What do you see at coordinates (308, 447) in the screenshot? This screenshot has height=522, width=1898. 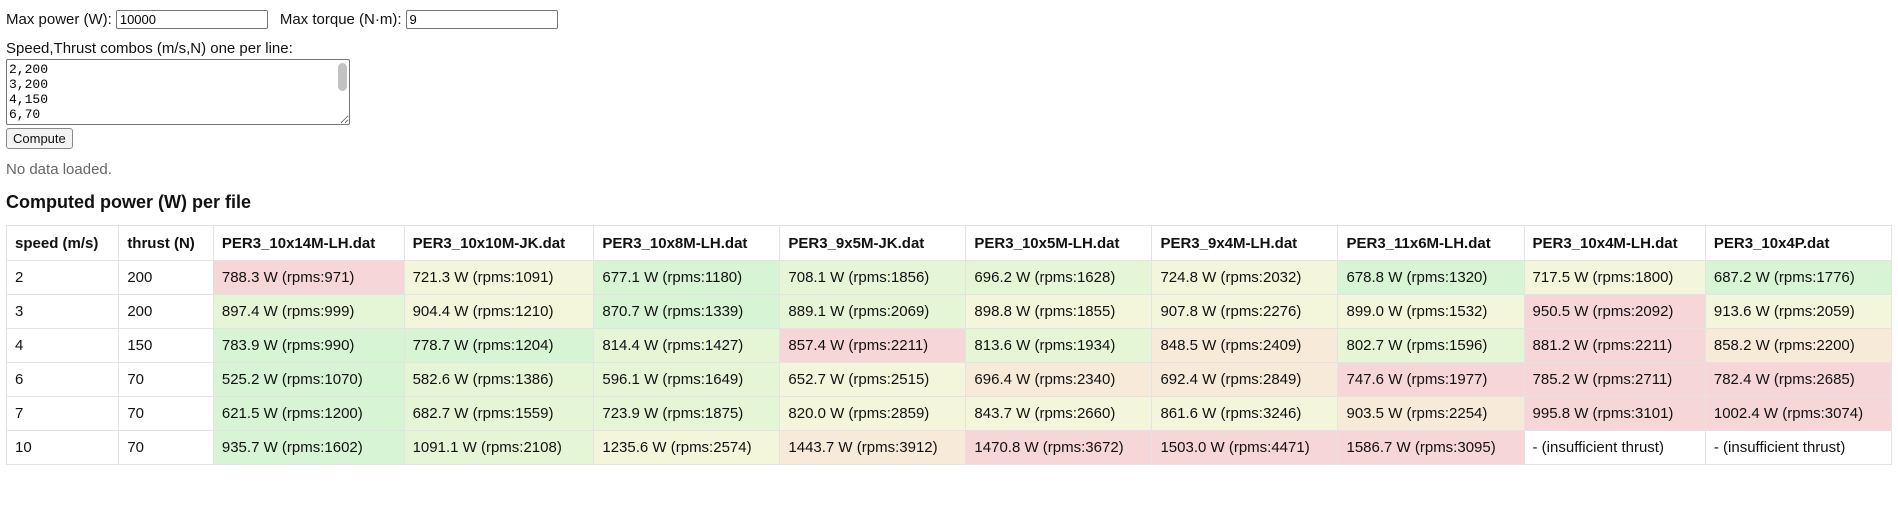 I see `power-cell: 935.7 W (rpms:1602)` at bounding box center [308, 447].